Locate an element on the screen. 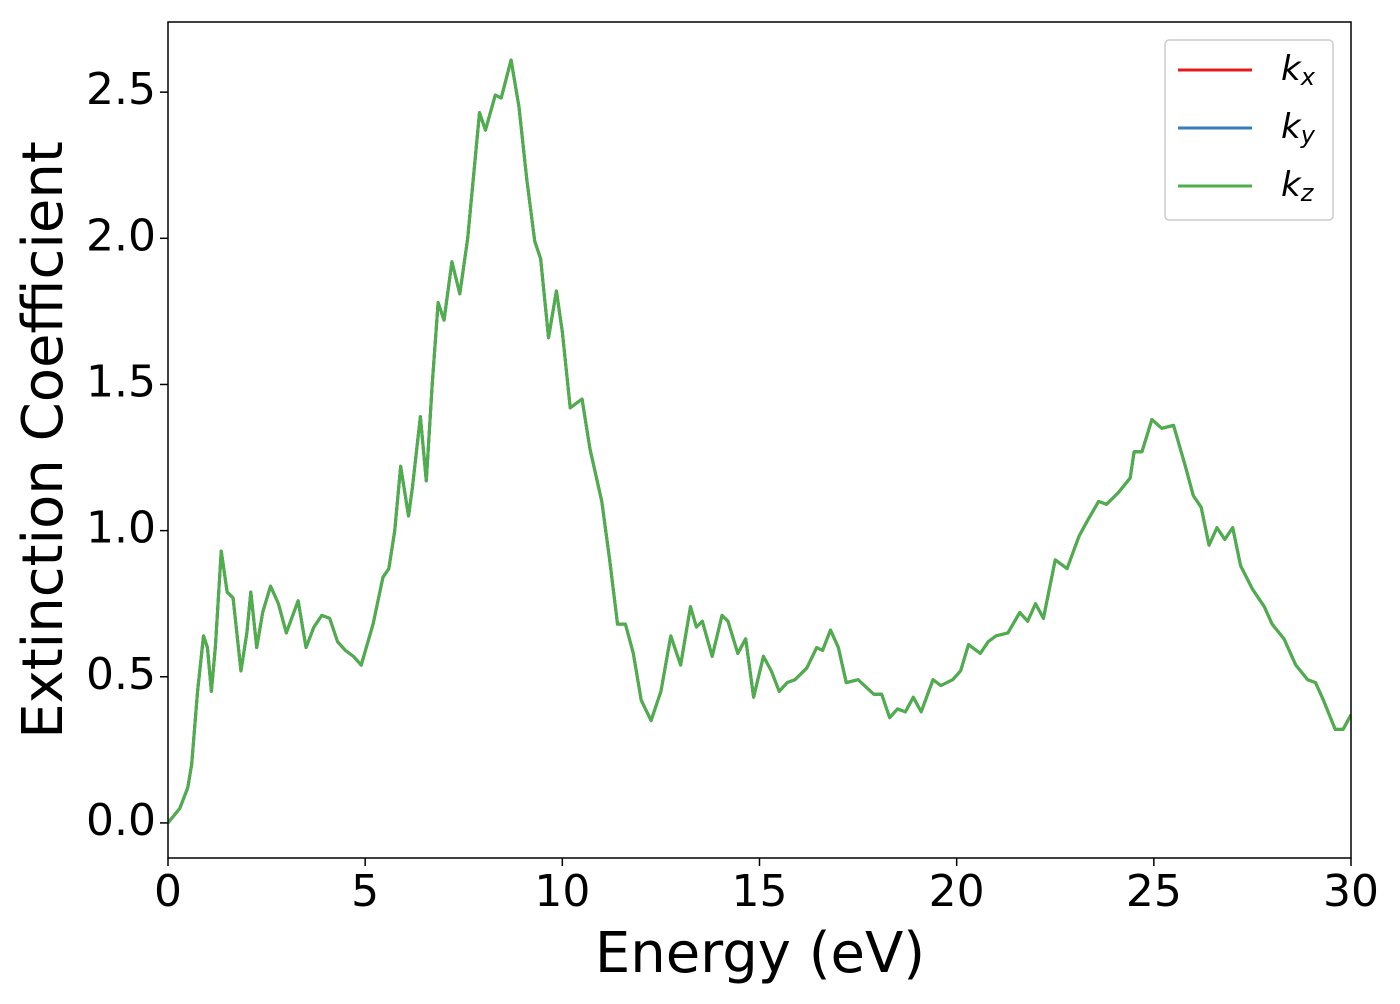 Image resolution: width=1400 pixels, height=1004 pixels. x-axis-label: Energy (eV) is located at coordinates (760, 953).